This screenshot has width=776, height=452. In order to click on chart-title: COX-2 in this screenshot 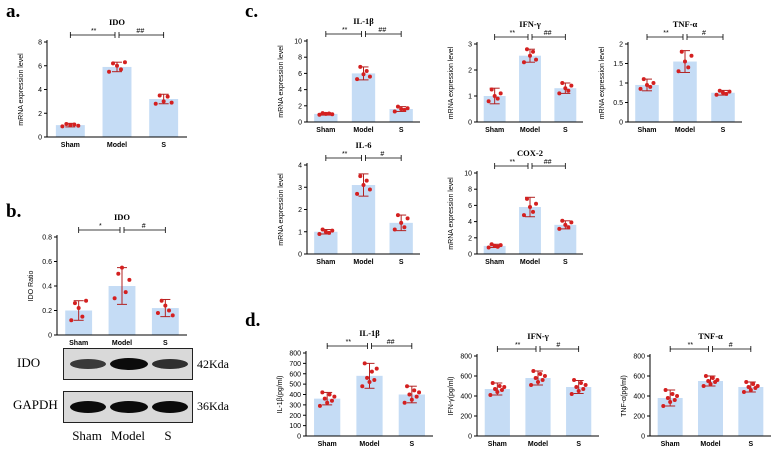, I will do `click(530, 153)`.